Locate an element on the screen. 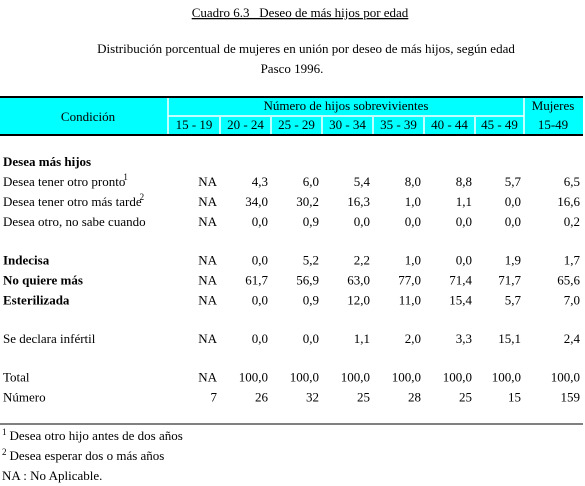 Image resolution: width=585 pixels, height=486 pixels. row-label: Desea más hijos is located at coordinates (47, 161).